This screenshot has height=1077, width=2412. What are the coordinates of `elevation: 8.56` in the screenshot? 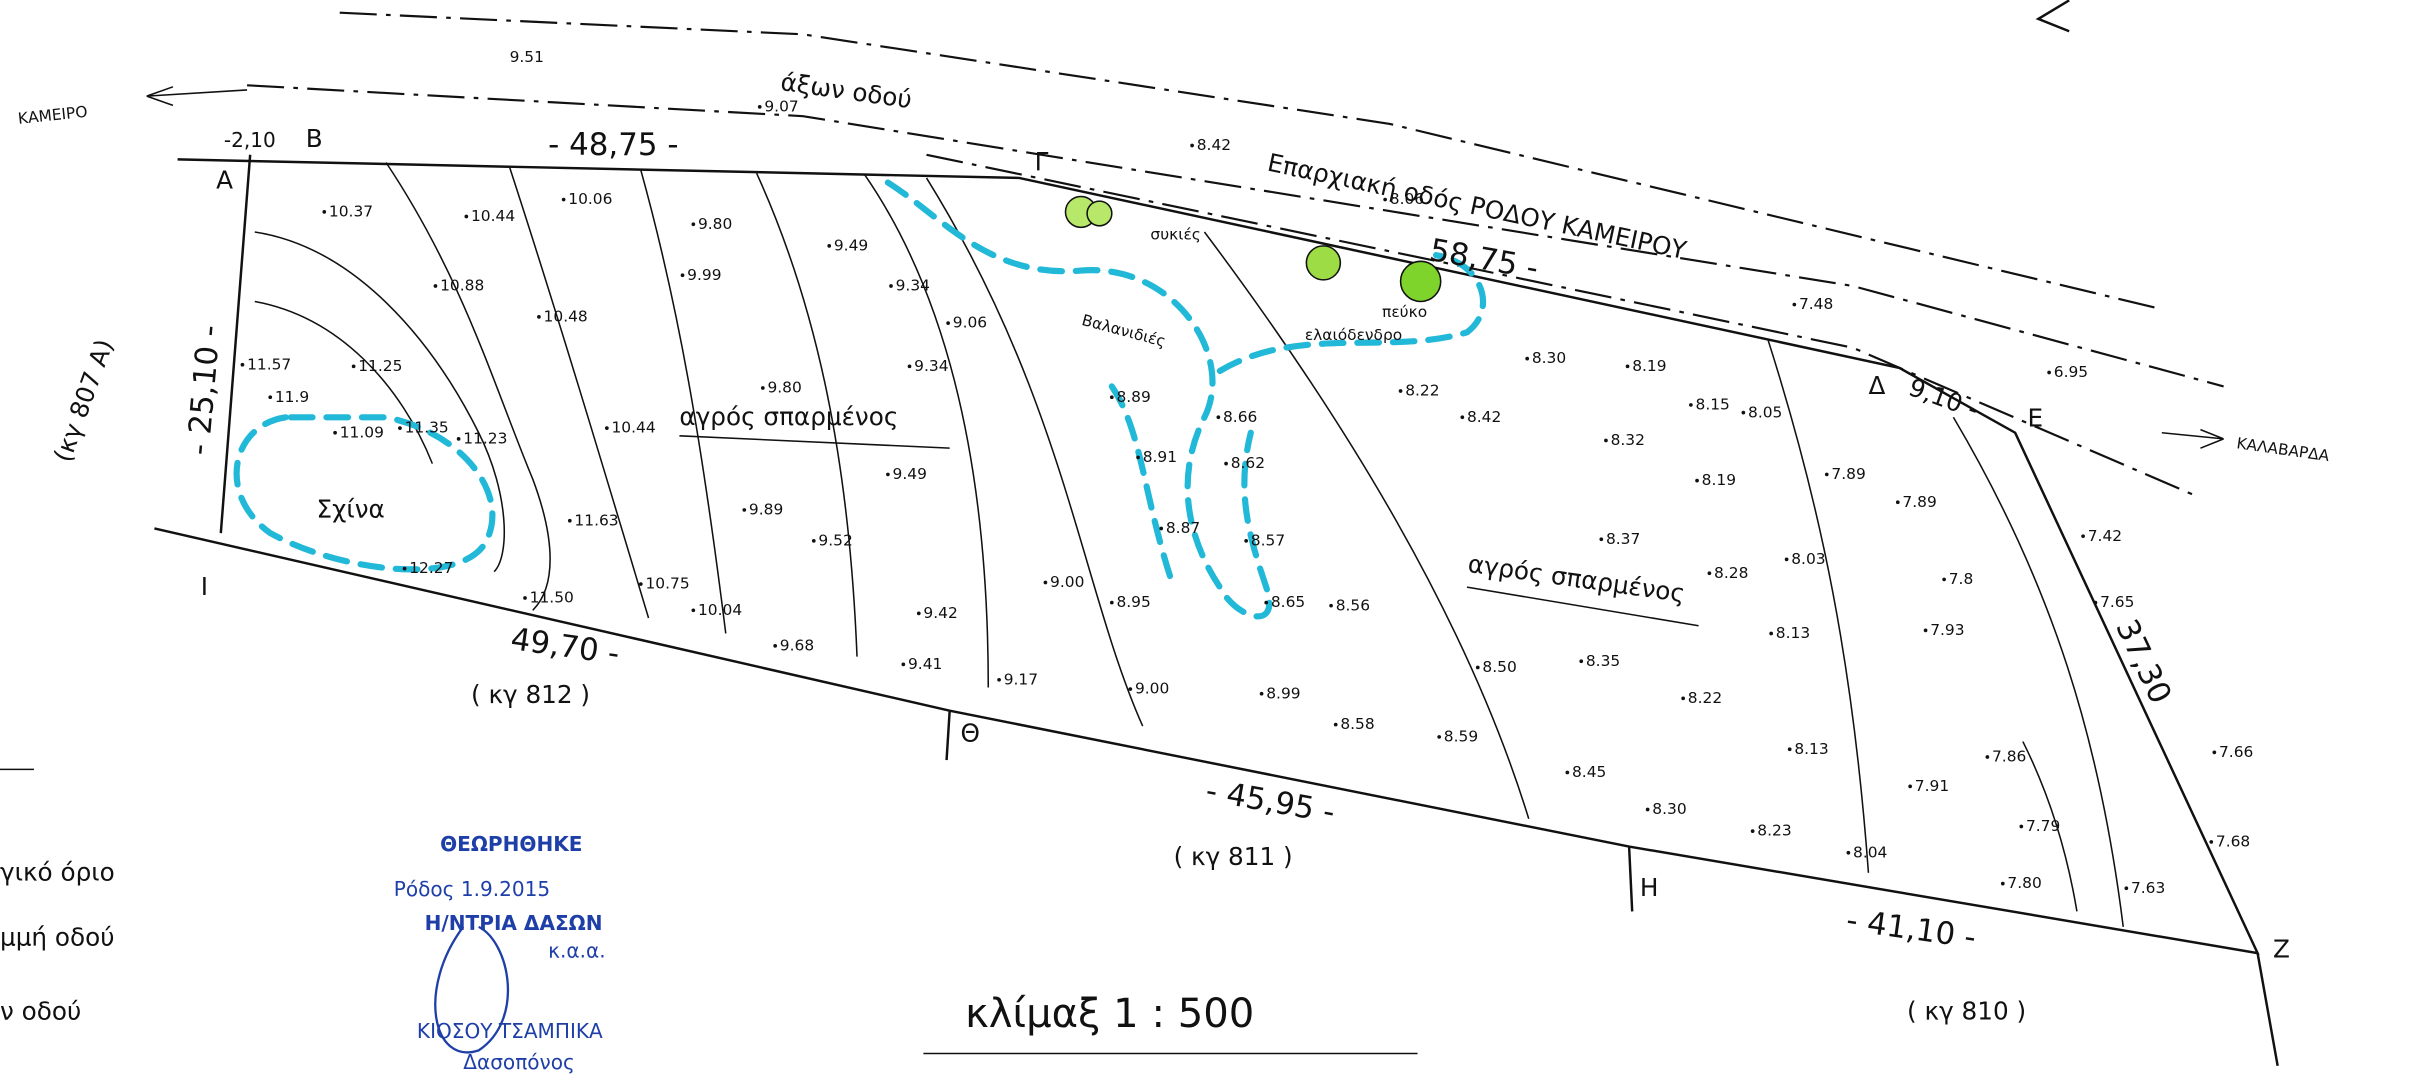 It's located at (1353, 605).